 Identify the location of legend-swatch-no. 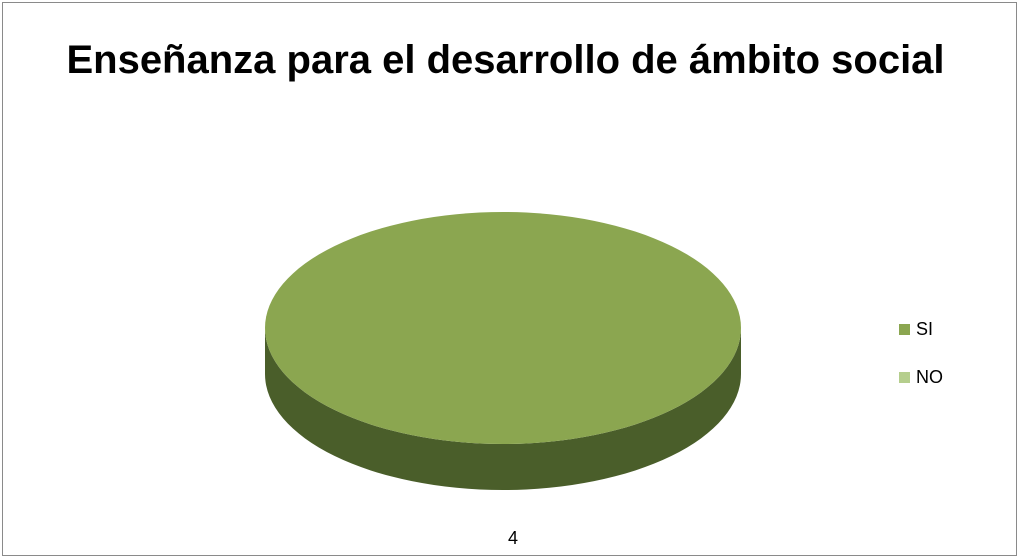
(904, 377).